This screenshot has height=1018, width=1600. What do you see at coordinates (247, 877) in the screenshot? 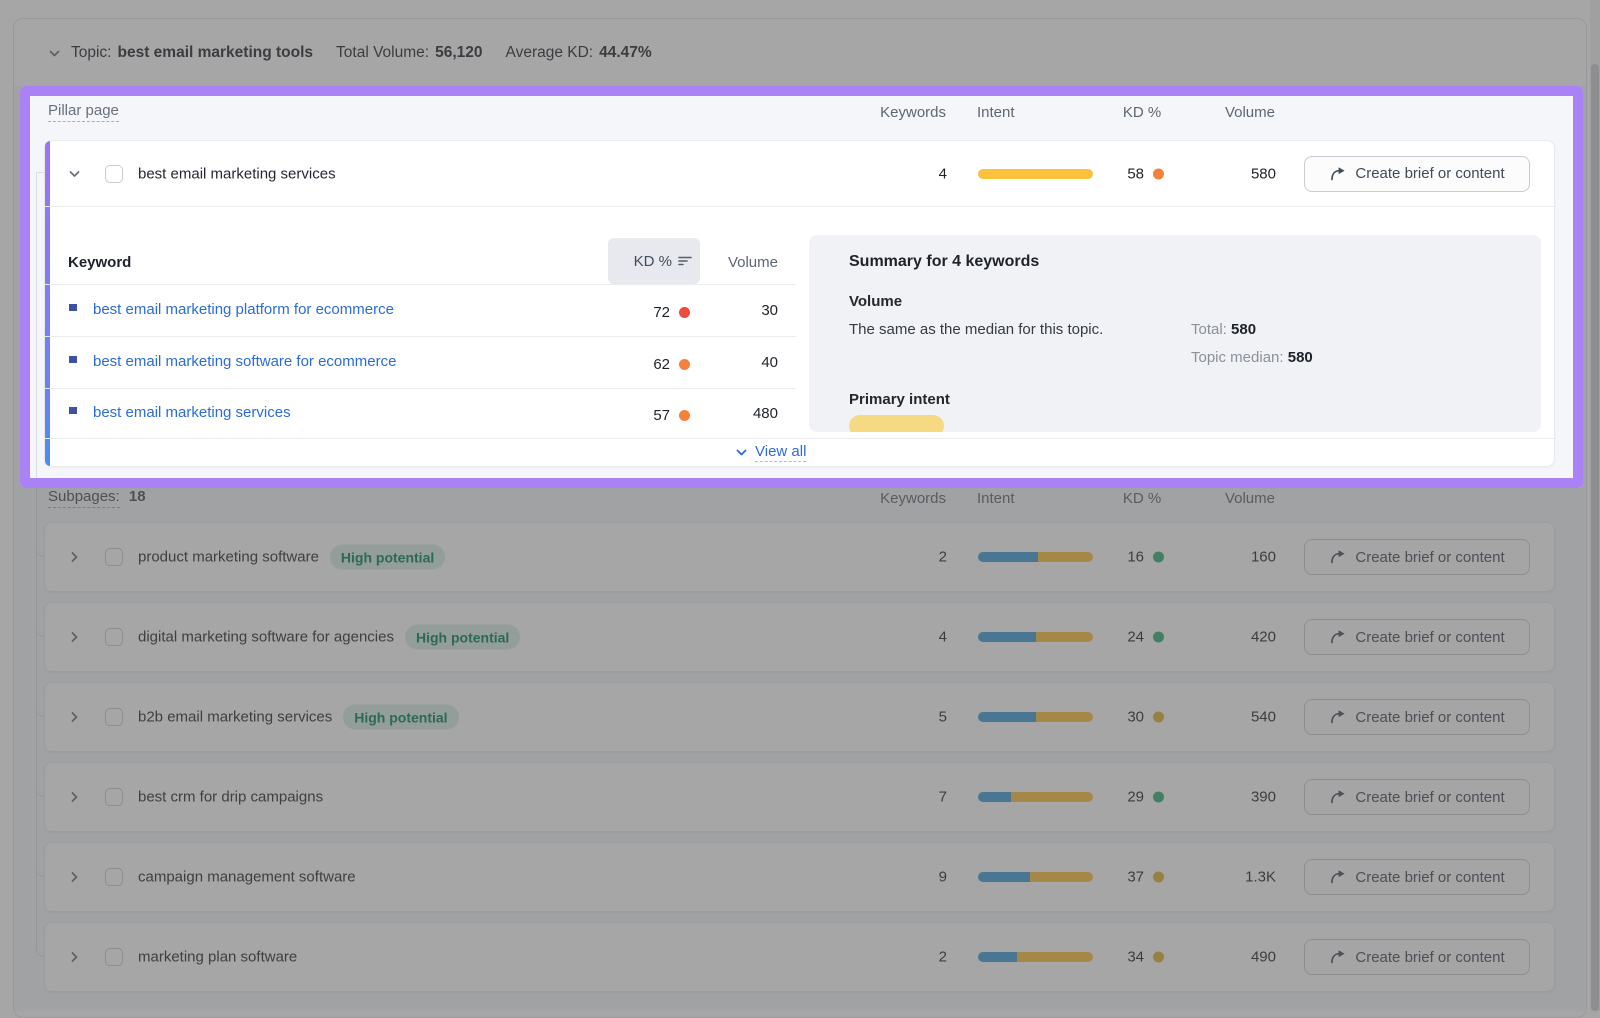
I see `subpage-title: campaign management software` at bounding box center [247, 877].